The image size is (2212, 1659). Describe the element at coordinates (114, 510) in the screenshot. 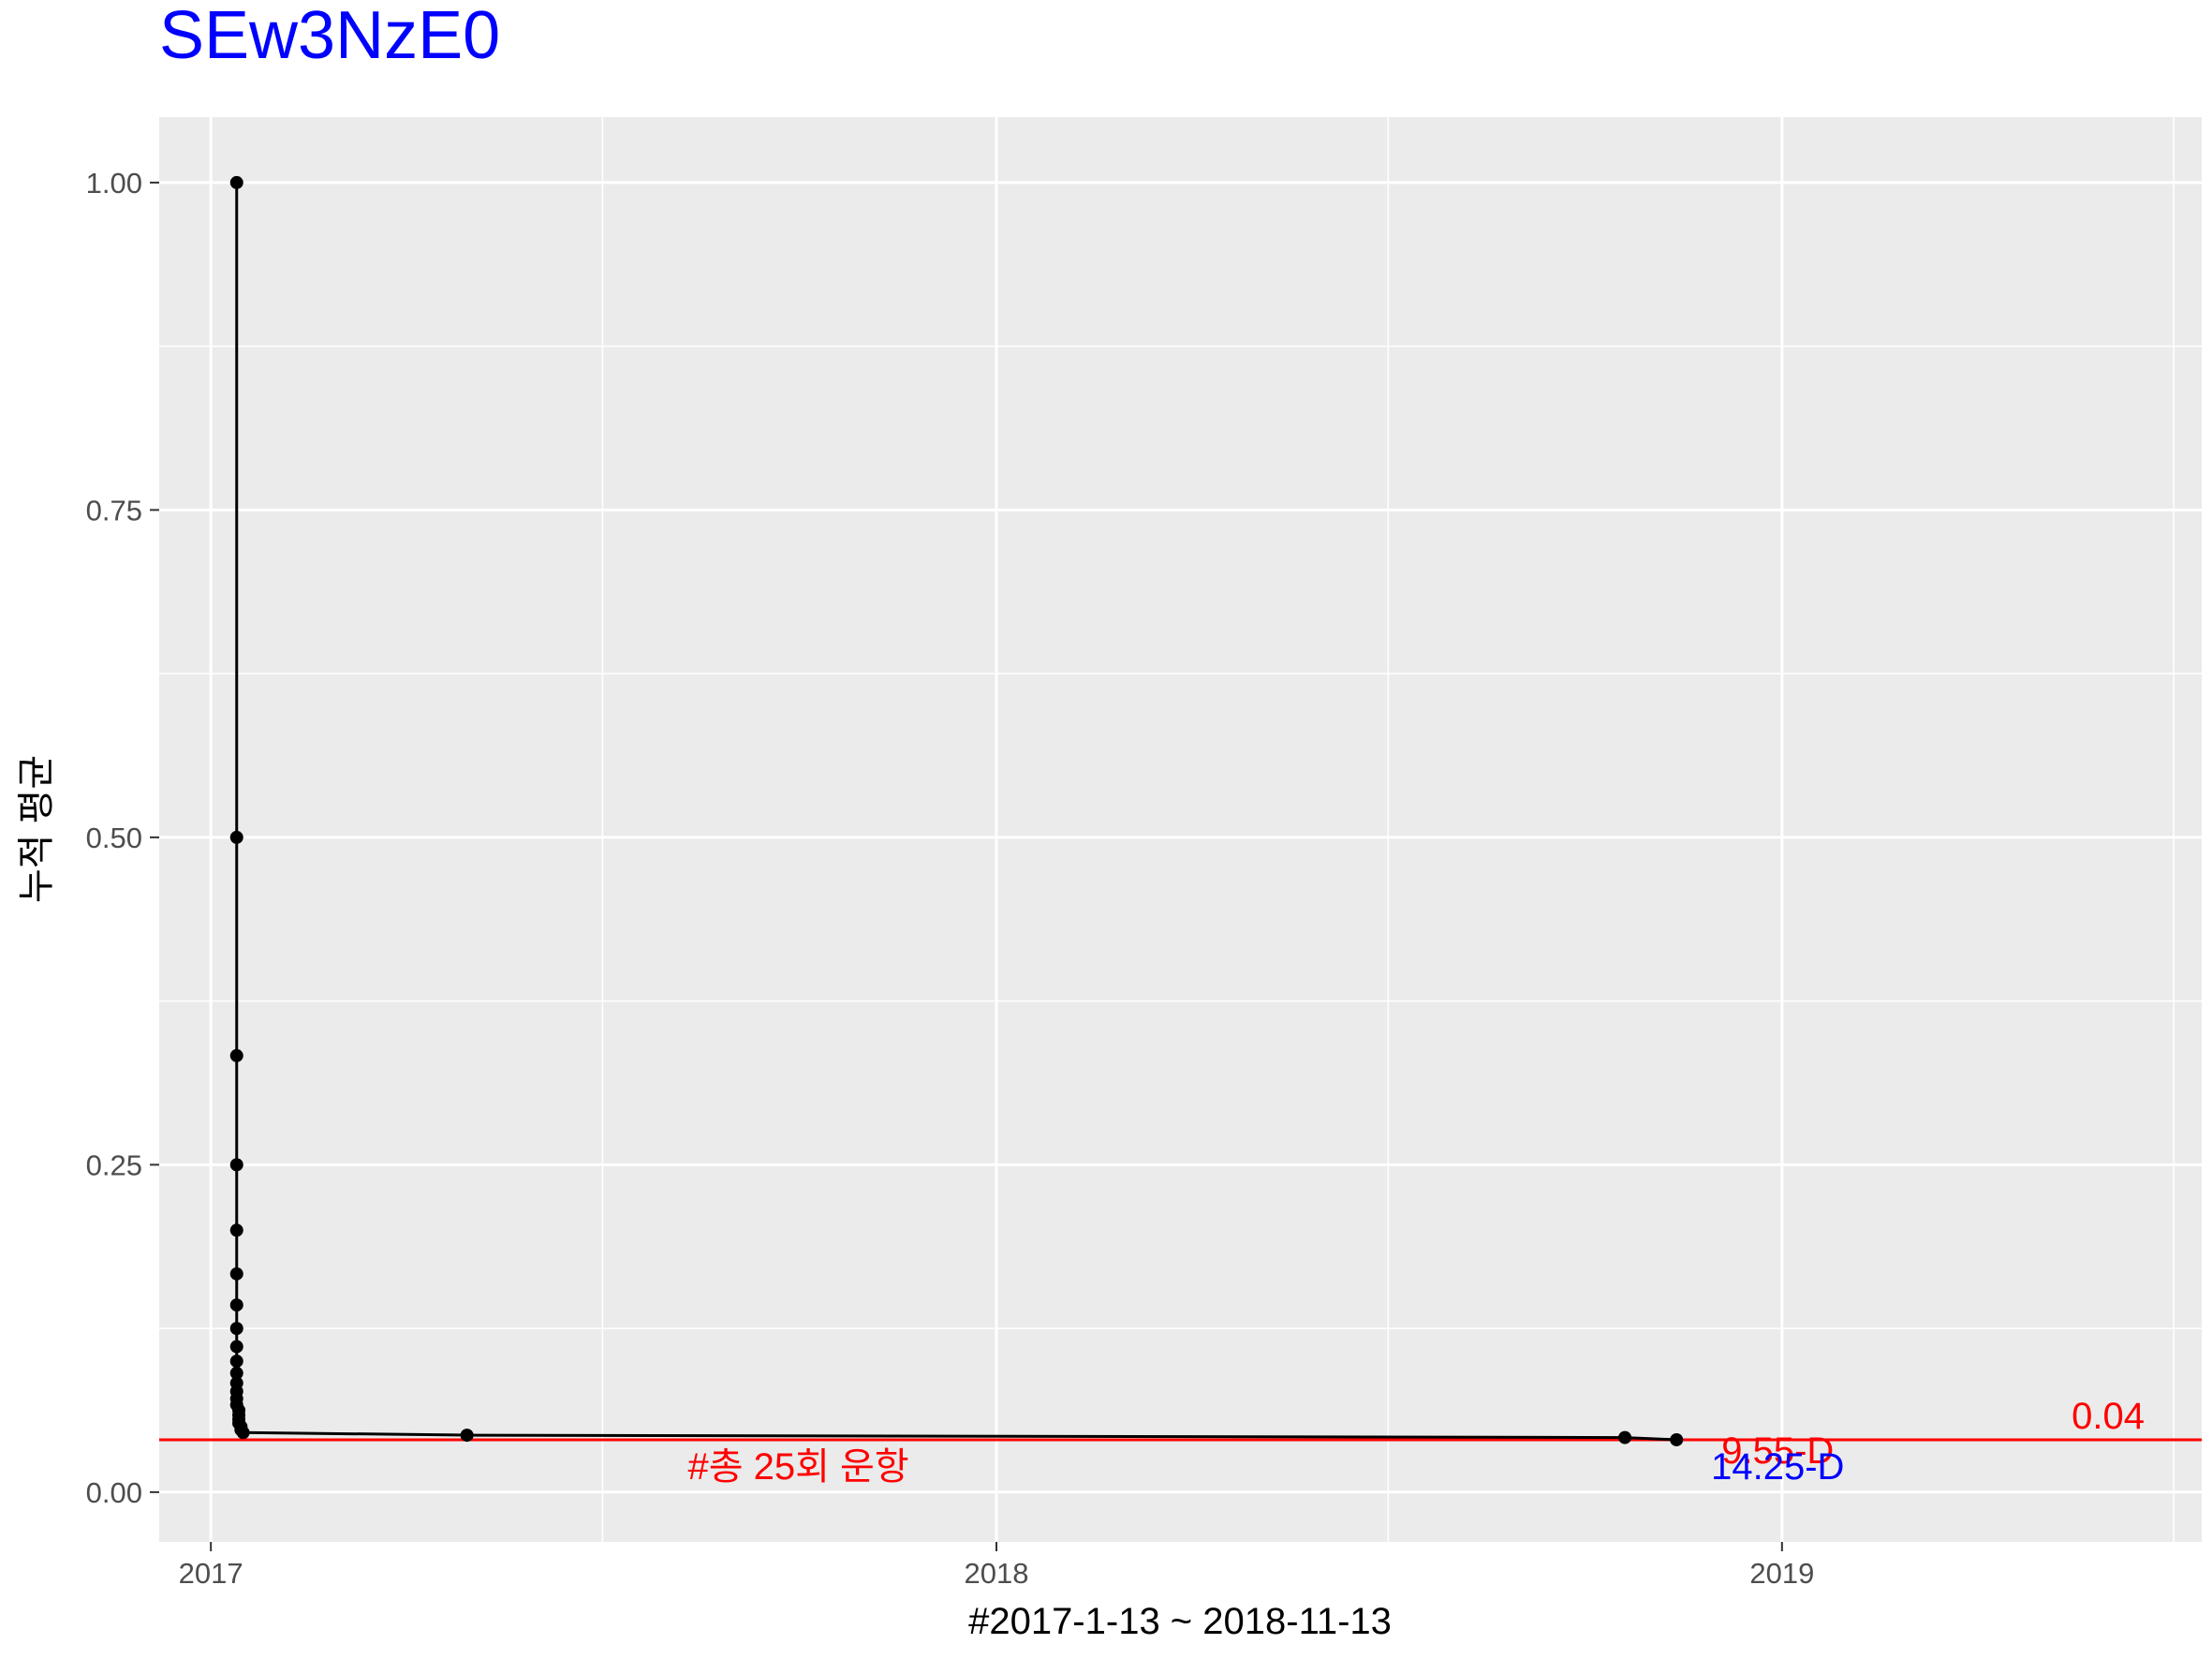

I see `y-tick-label: 0.75` at that location.